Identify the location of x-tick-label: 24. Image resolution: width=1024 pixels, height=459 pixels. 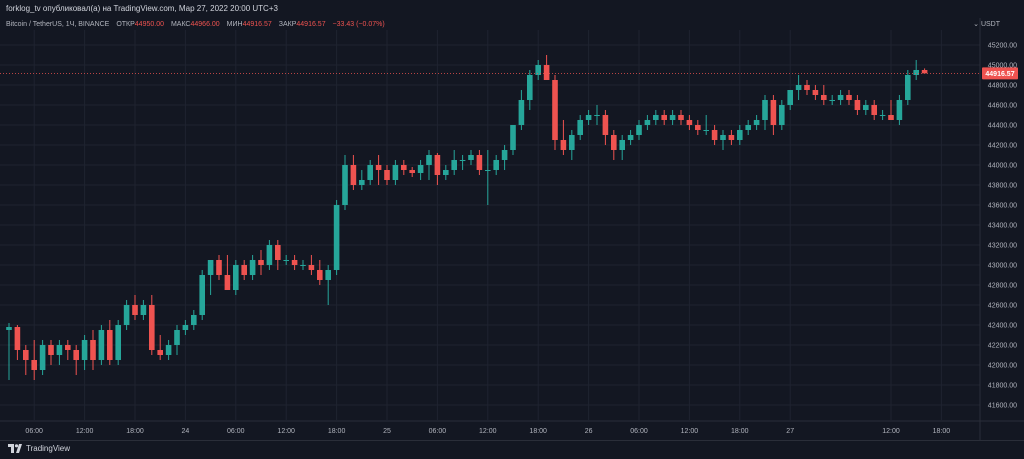
(186, 431).